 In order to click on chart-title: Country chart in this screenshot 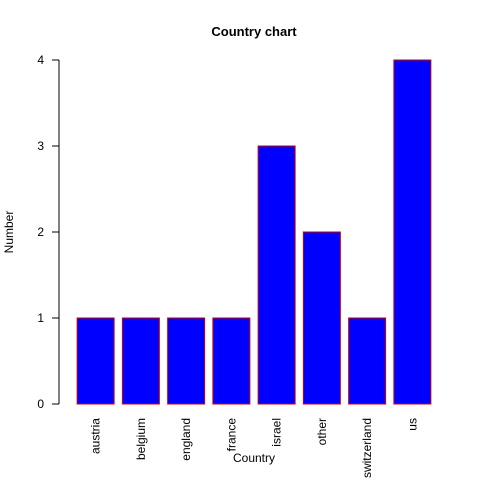, I will do `click(254, 31)`.